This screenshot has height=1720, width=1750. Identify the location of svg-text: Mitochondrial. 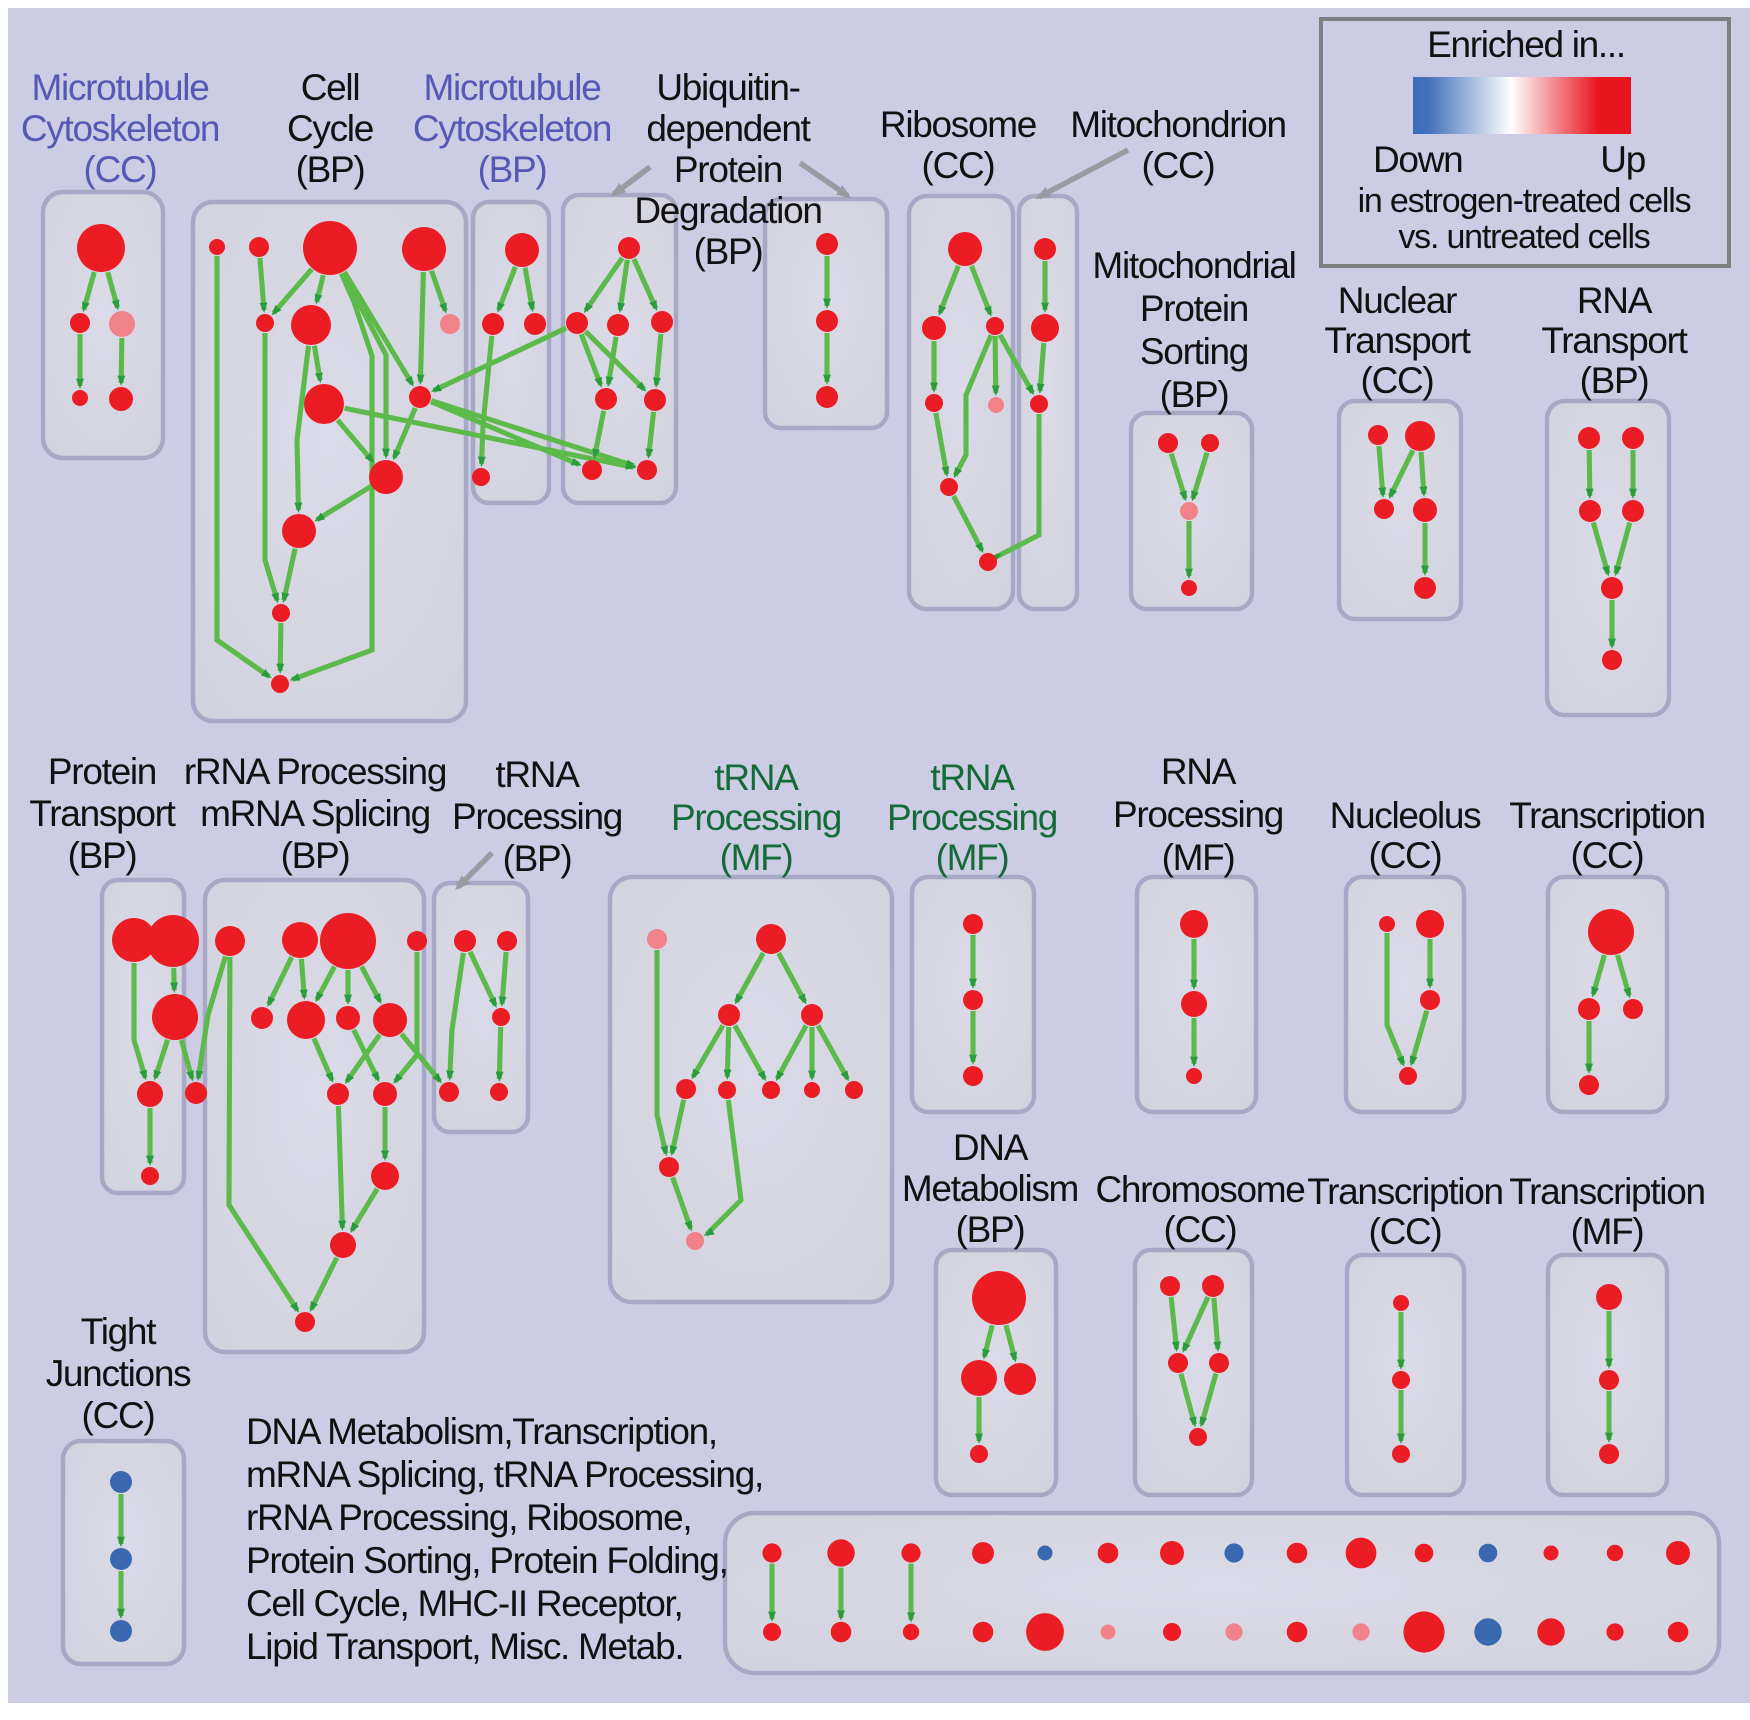
(1193, 265).